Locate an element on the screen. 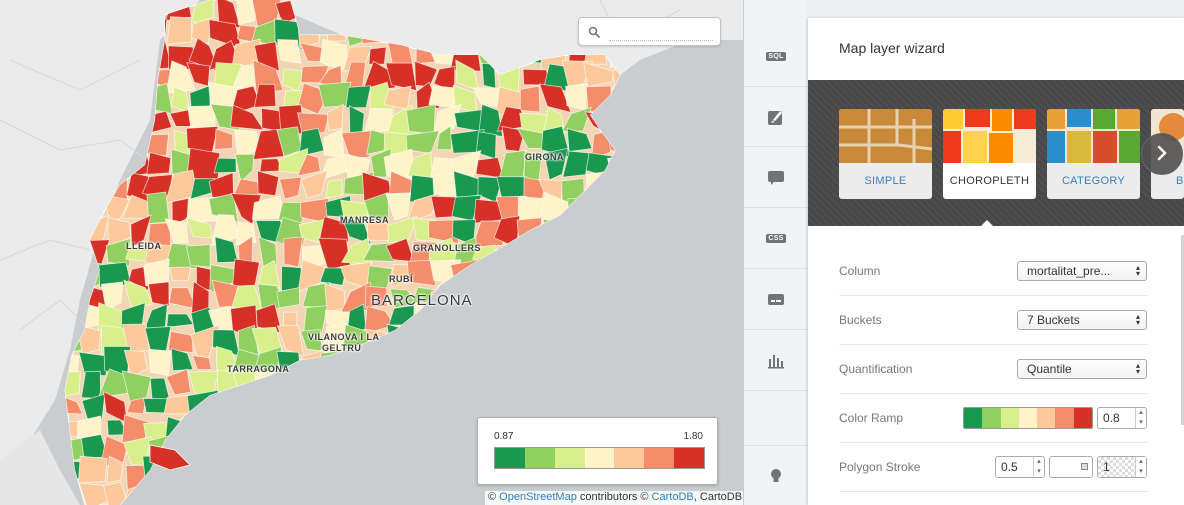 Image resolution: width=1184 pixels, height=505 pixels. wizard-next-button is located at coordinates (1162, 154).